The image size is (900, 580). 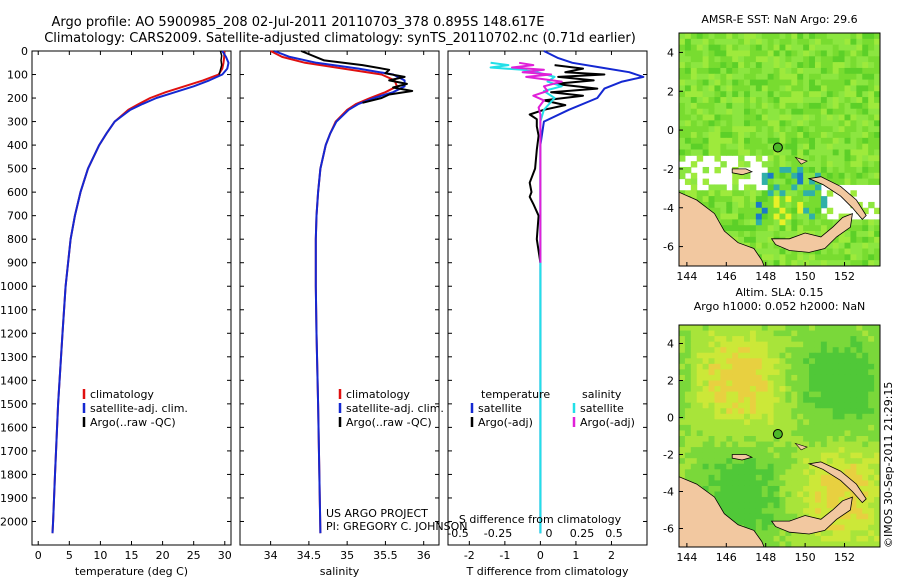 I want to click on y-tick-label: 200, so click(x=17, y=98).